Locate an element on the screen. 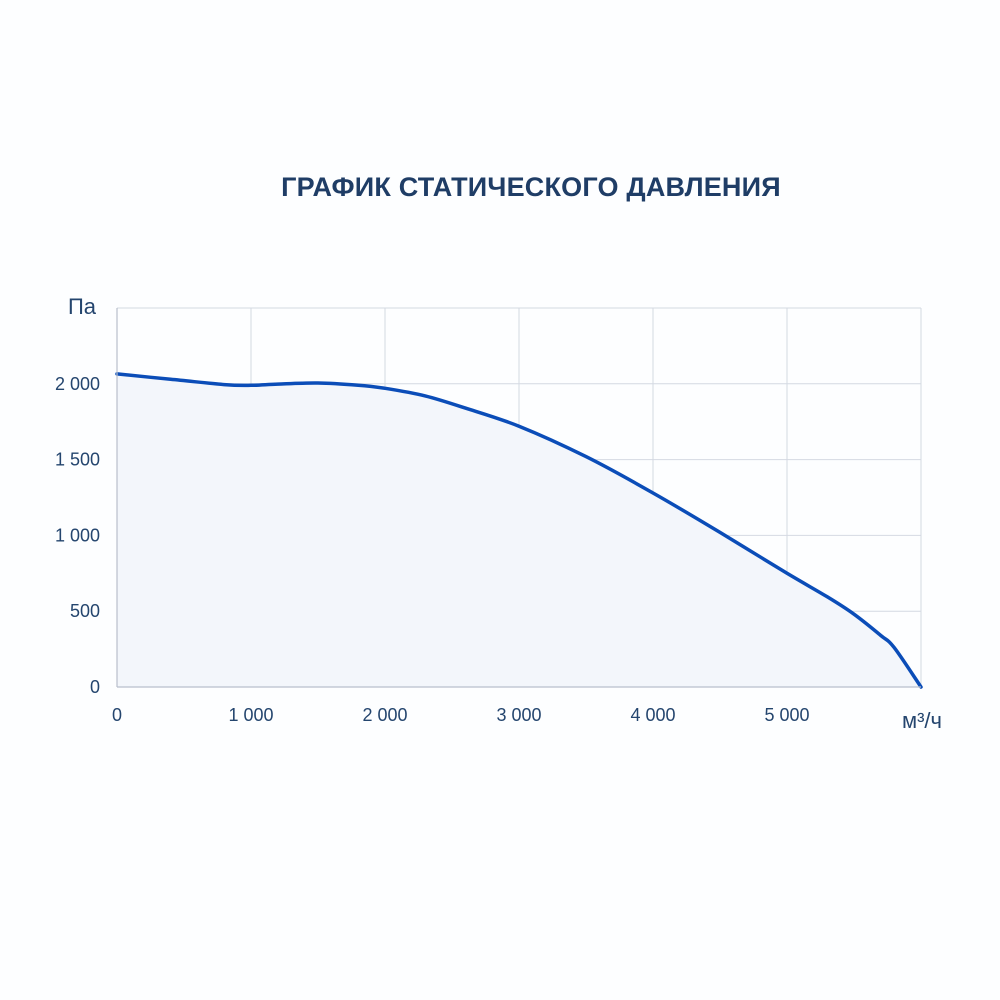 Image resolution: width=1000 pixels, height=1000 pixels. y-axis-label: Па is located at coordinates (82, 306).